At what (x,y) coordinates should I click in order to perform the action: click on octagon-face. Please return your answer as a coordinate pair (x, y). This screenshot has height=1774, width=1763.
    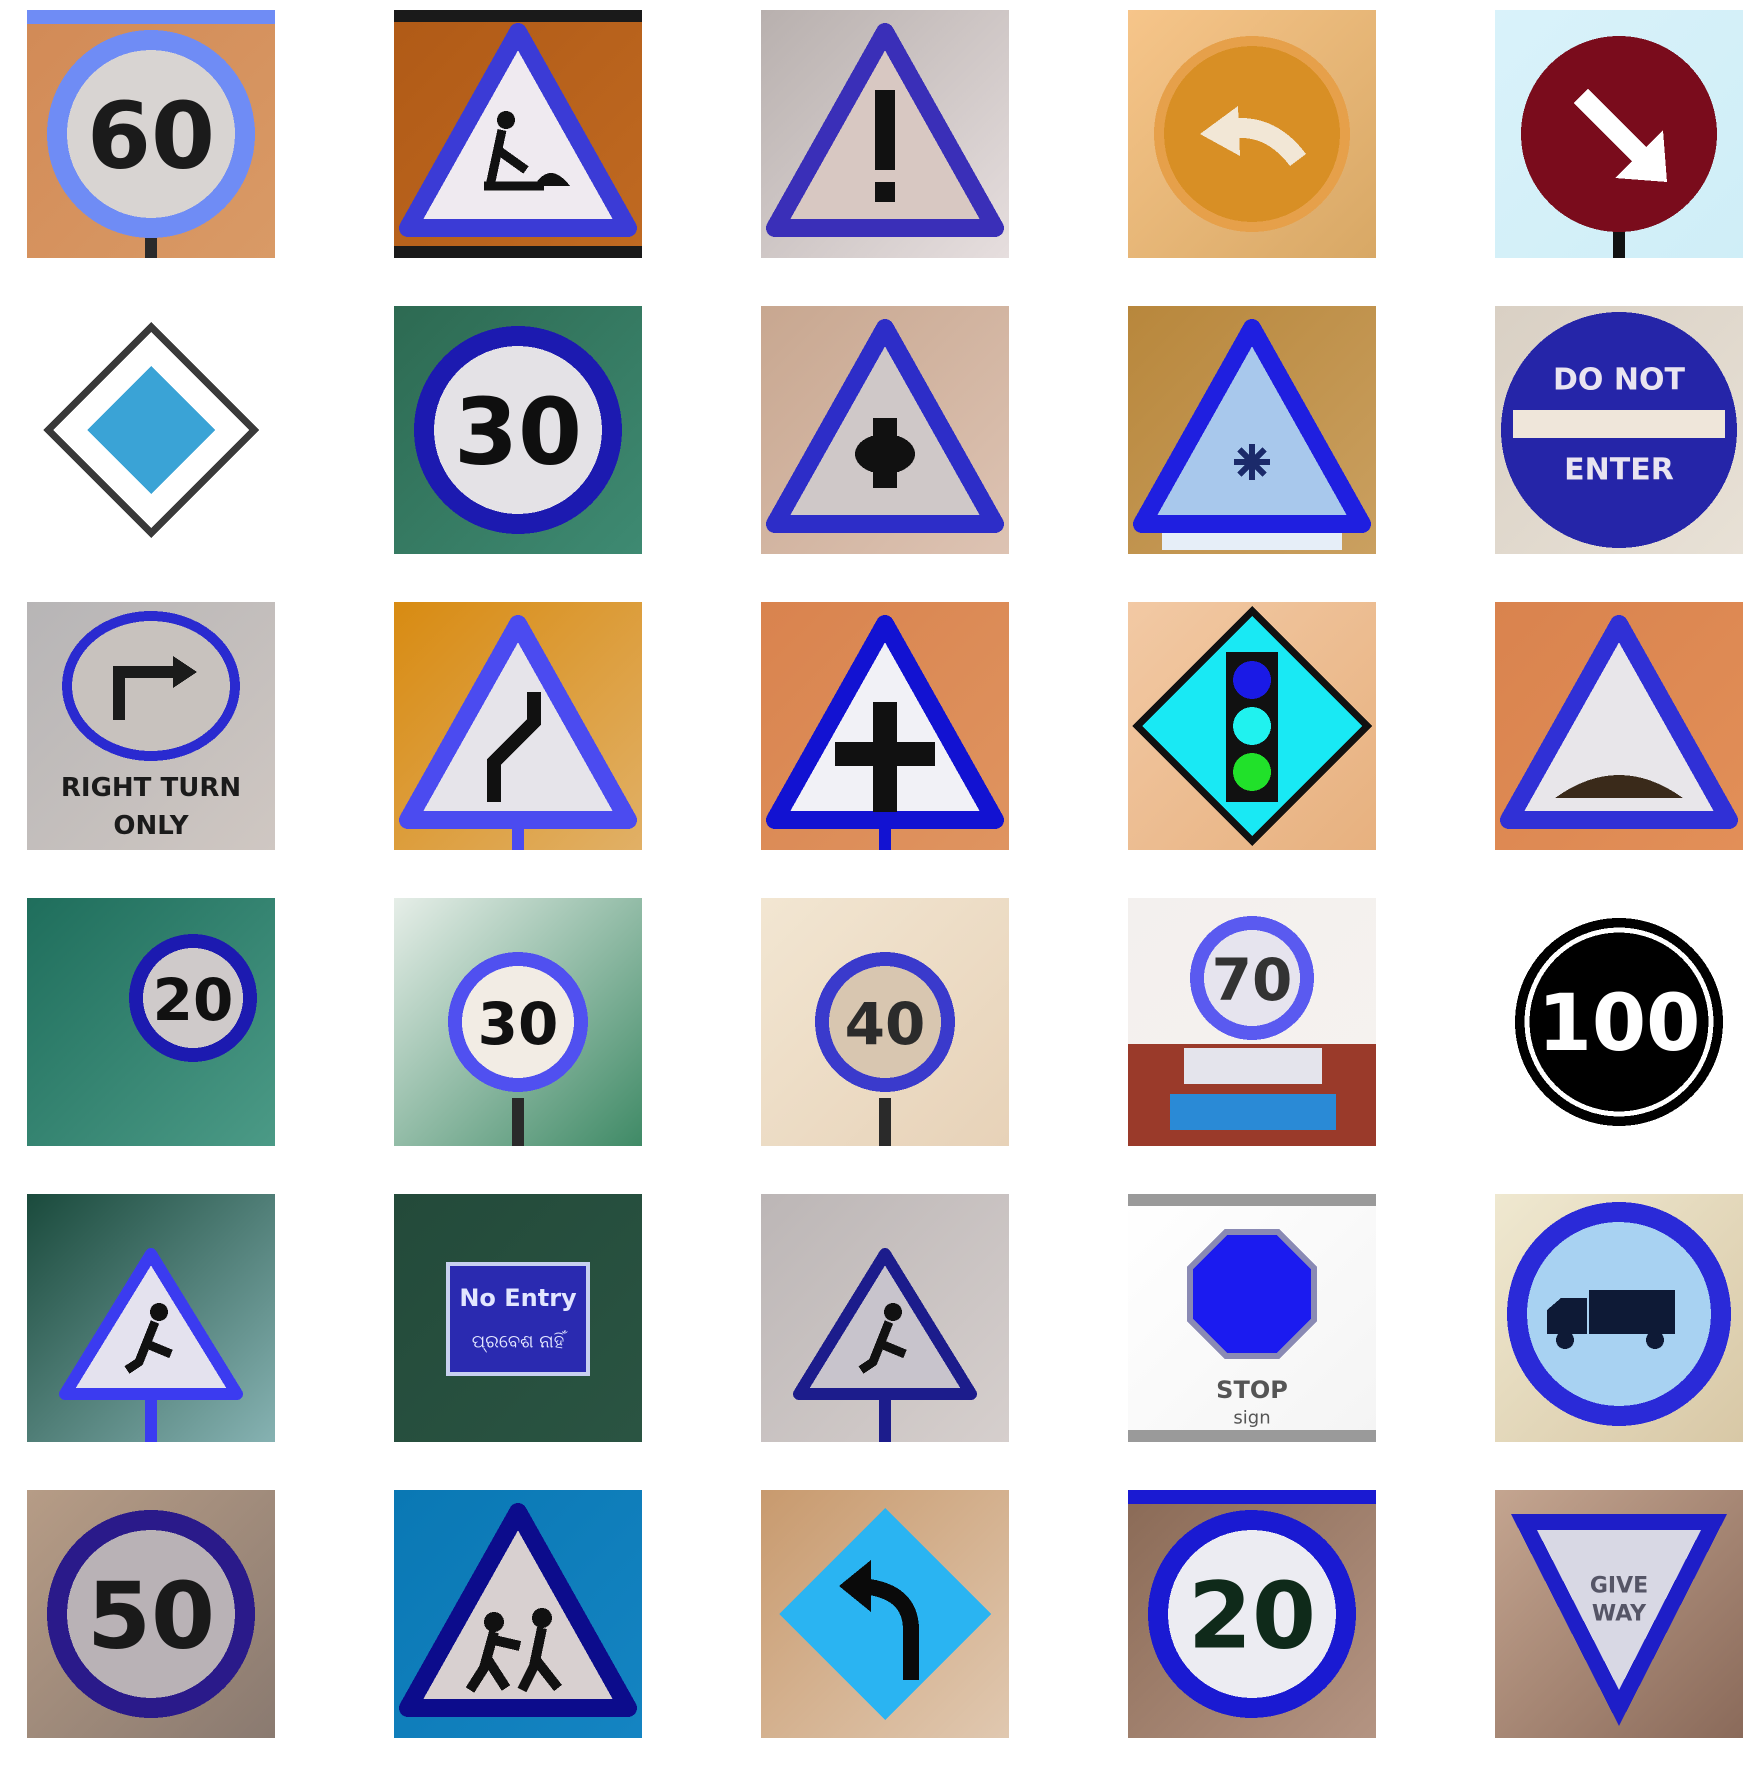
    Looking at the image, I should click on (1252, 1294).